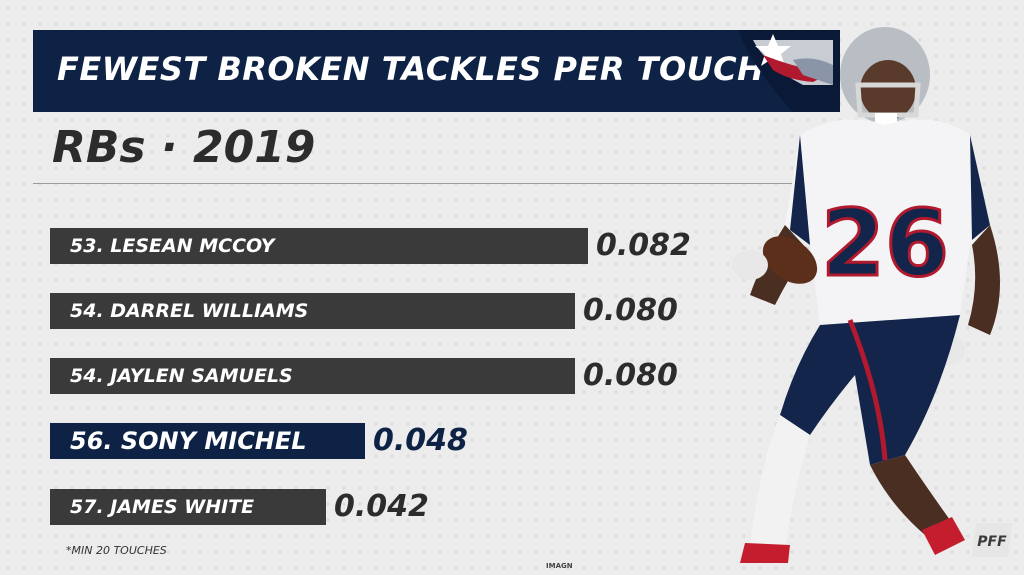 This screenshot has height=575, width=1024. Describe the element at coordinates (184, 147) in the screenshot. I see `chart-subtitle: RBs · 2019` at that location.